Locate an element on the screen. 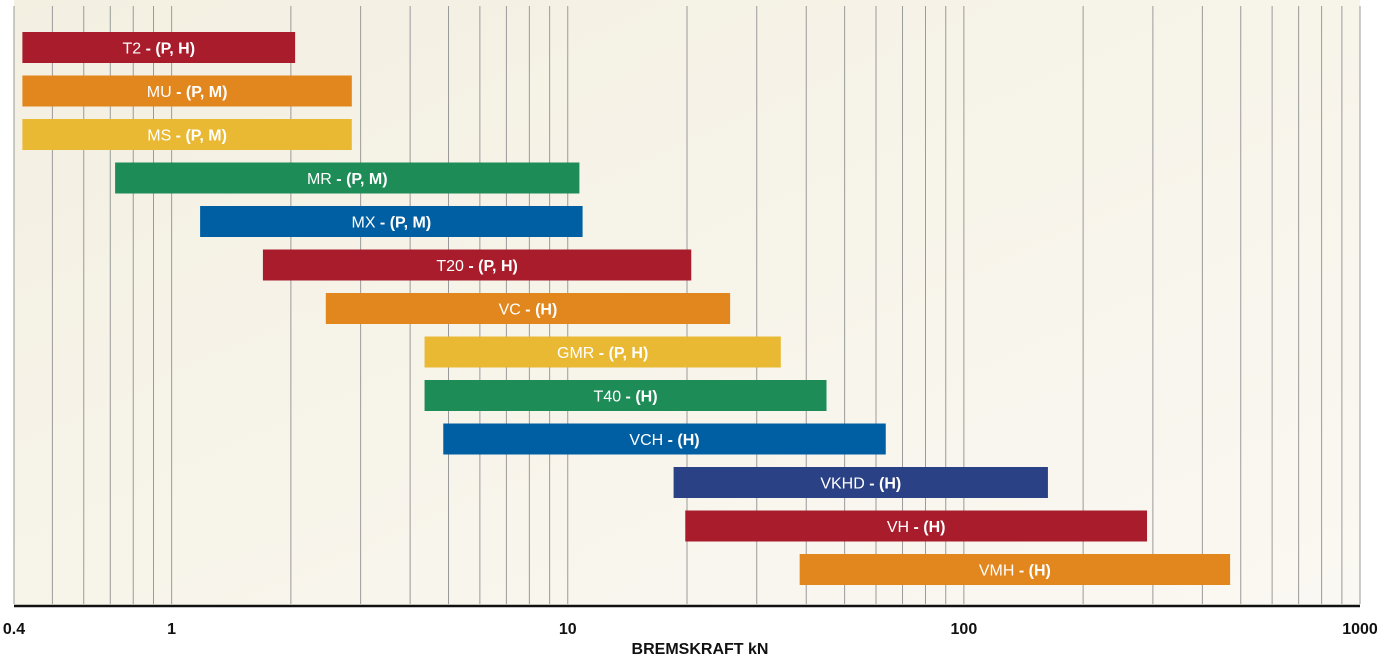 The width and height of the screenshot is (1397, 665). range-bar: MR - (P, M) is located at coordinates (347, 178).